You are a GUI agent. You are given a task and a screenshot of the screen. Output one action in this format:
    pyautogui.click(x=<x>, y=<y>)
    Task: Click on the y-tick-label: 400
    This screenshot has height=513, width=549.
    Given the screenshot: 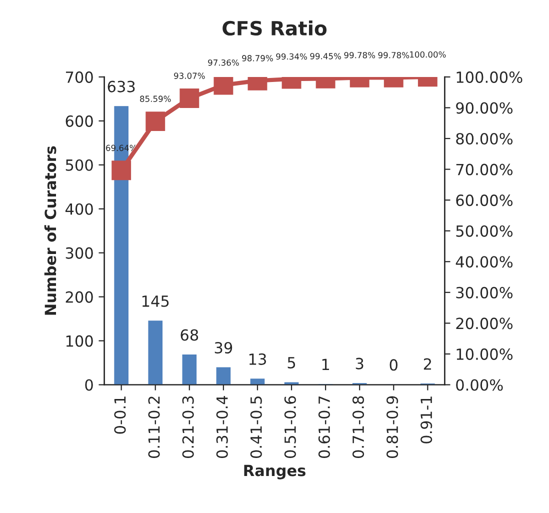 What is the action you would take?
    pyautogui.click(x=79, y=209)
    